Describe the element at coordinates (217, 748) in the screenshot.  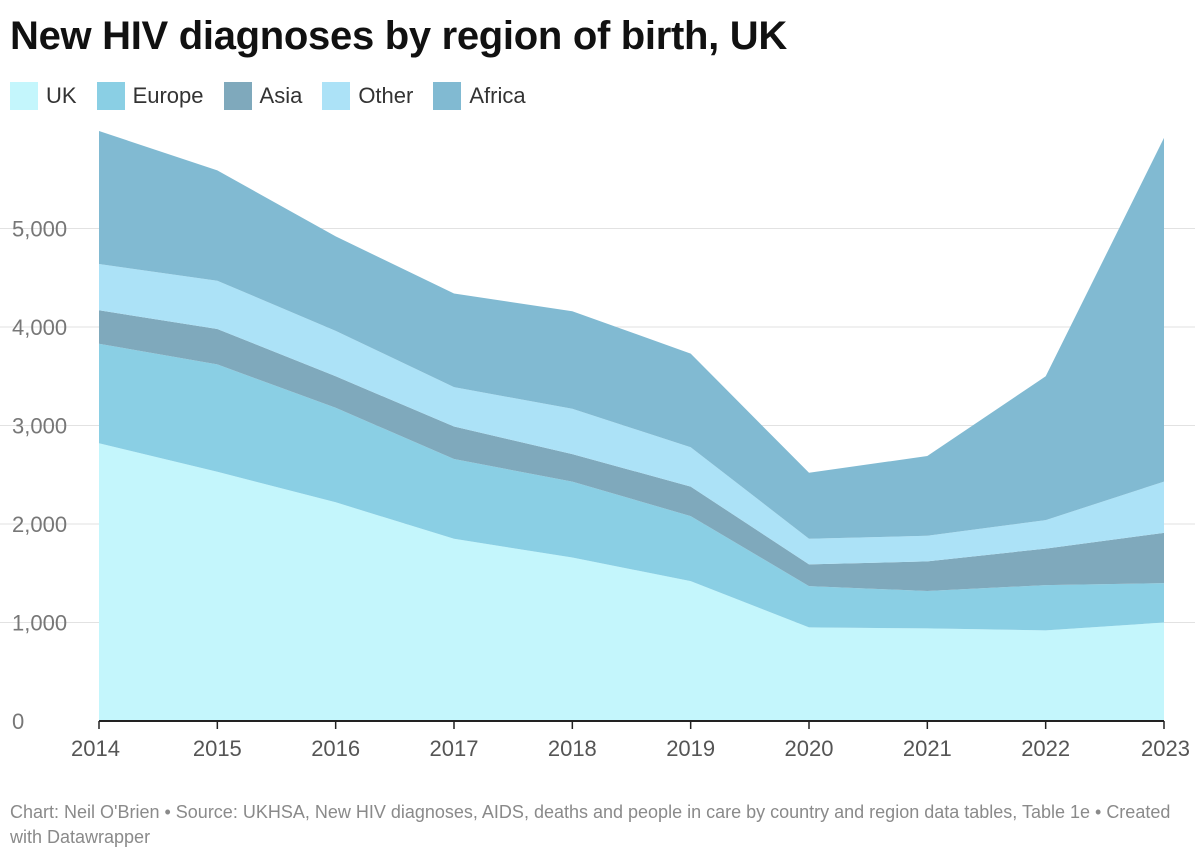
I see `x-tick-label: 2015` at that location.